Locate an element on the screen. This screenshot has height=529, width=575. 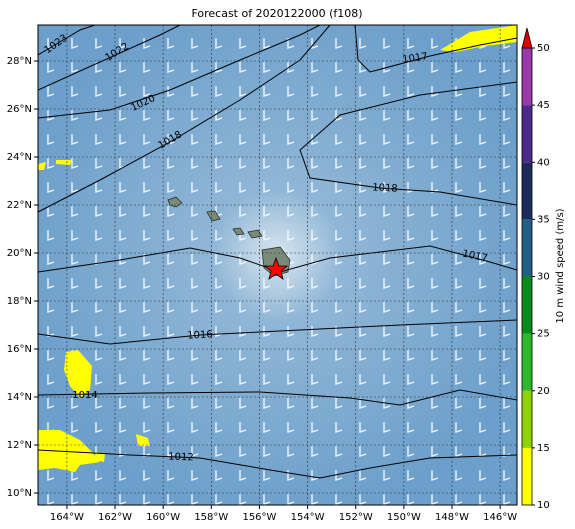
lat-label: 28°N is located at coordinates (19, 61).